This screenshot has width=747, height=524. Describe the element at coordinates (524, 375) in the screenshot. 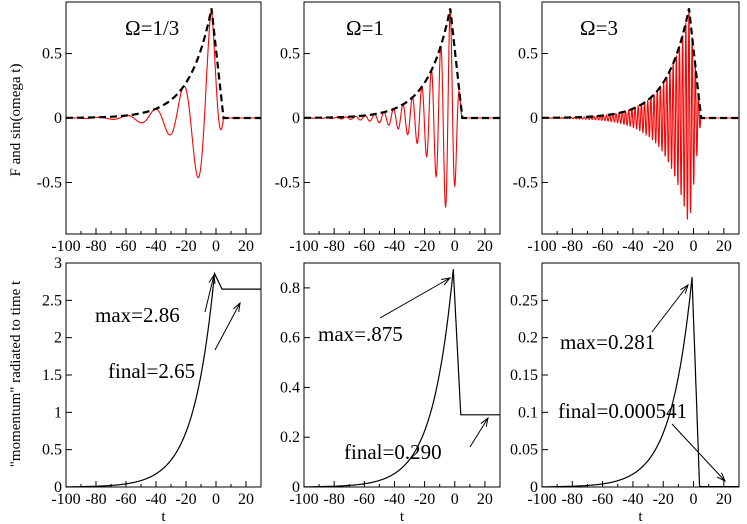

I see `y-tick-label: 0.15` at that location.